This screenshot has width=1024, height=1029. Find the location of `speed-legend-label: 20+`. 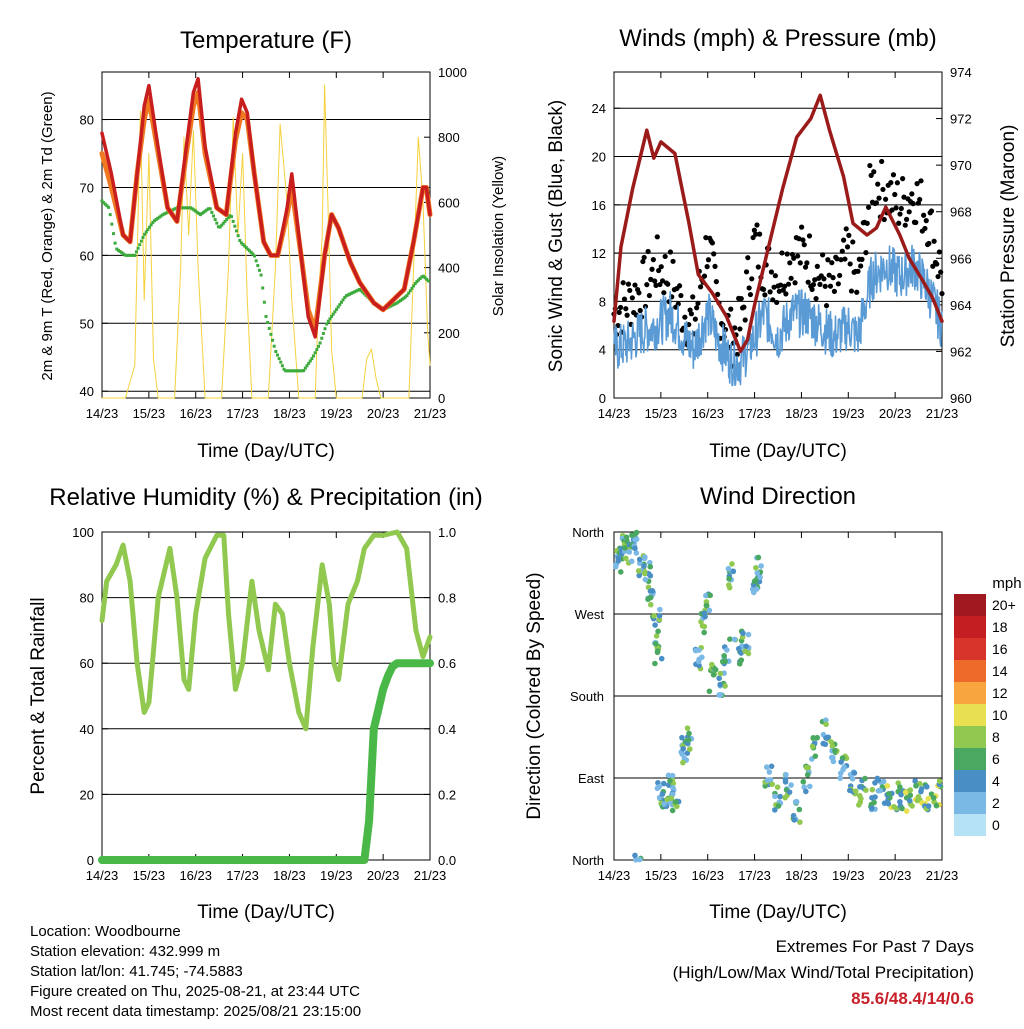

speed-legend-label: 20+ is located at coordinates (1004, 605).